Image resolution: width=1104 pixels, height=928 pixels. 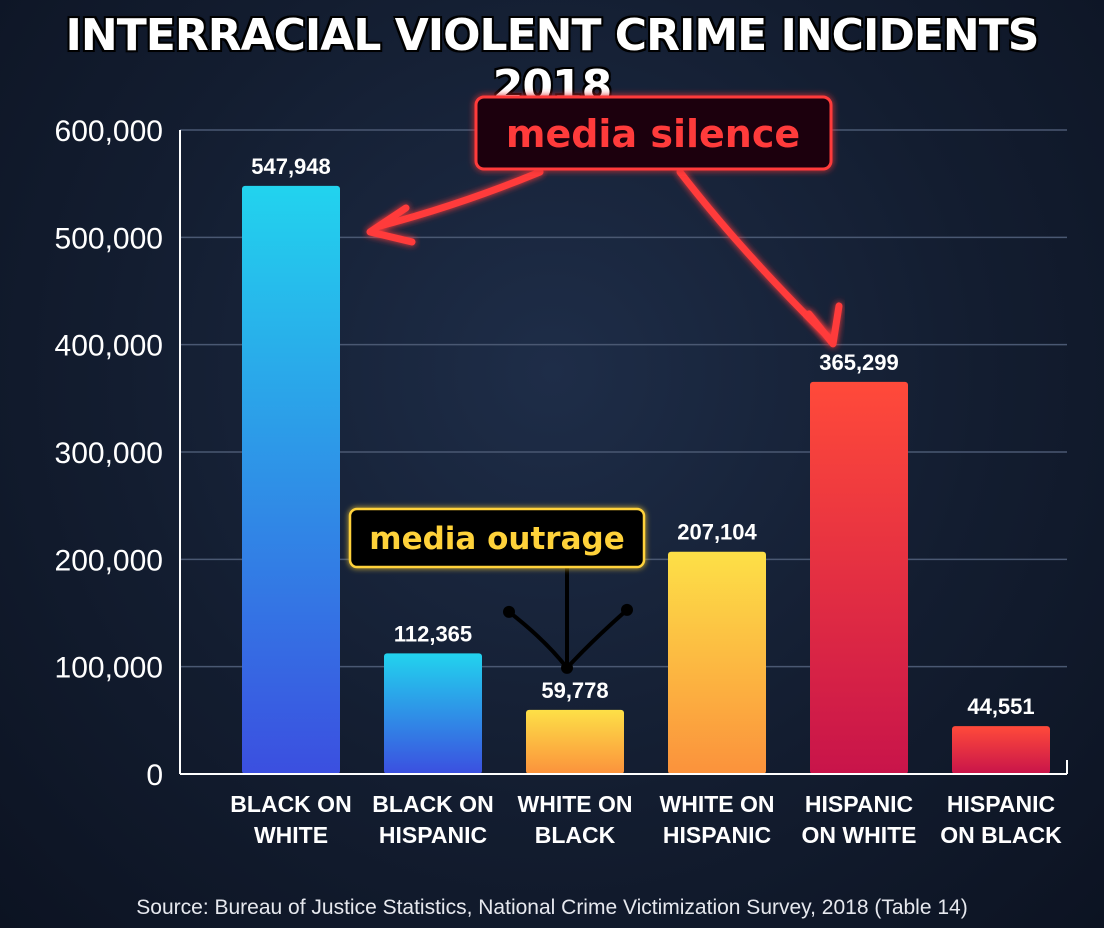 I want to click on value-label-black-on-hispanic: 112,365, so click(x=433, y=633).